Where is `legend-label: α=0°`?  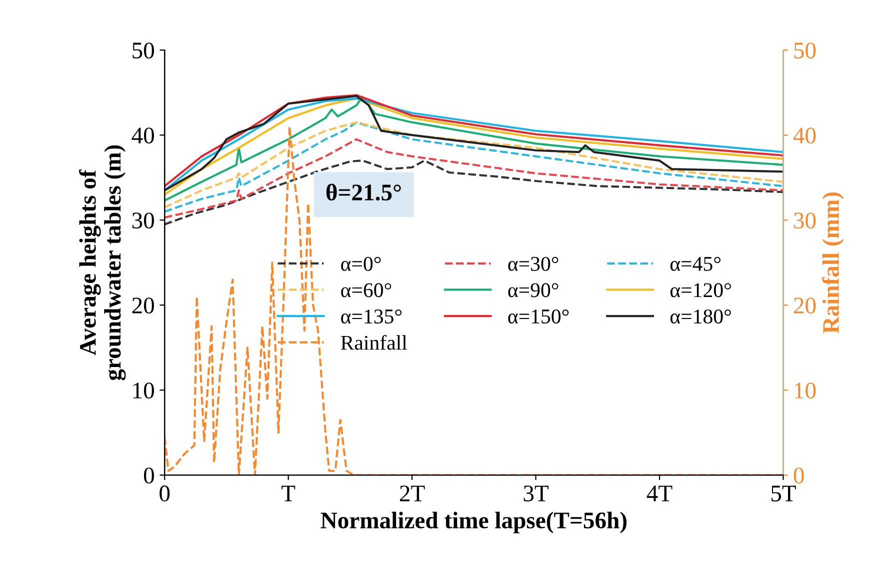
legend-label: α=0° is located at coordinates (361, 263).